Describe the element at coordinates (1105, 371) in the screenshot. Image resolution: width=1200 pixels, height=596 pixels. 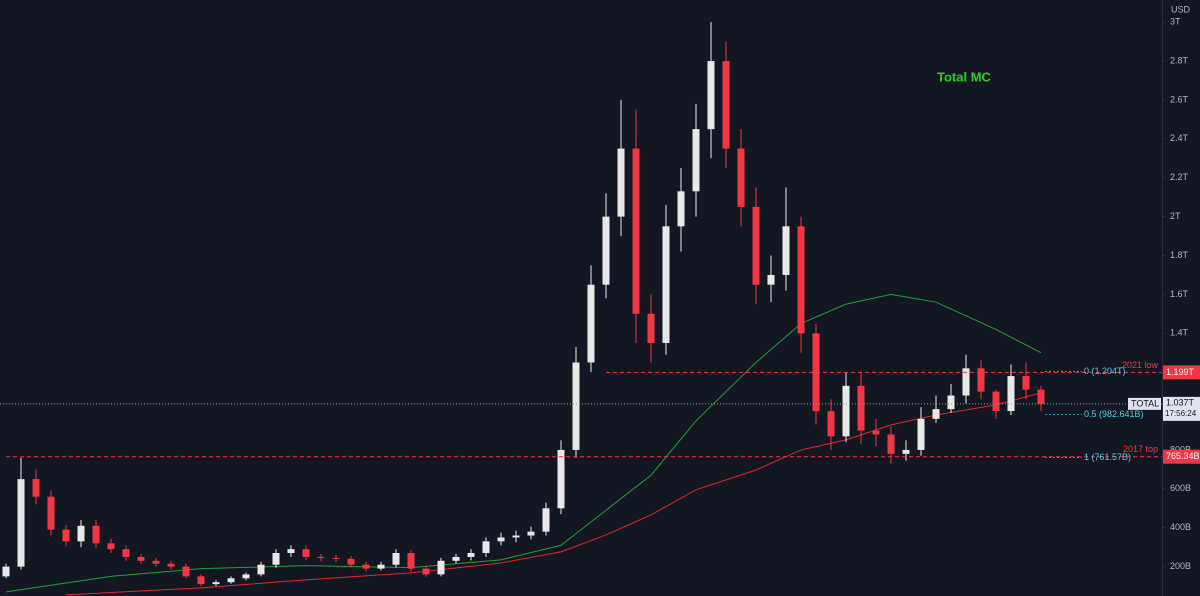
I see `fib-label: 0 (1.204T)` at that location.